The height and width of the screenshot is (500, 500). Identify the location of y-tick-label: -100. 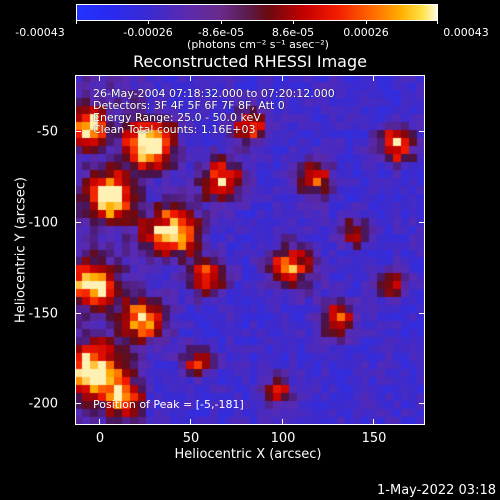
(43, 223).